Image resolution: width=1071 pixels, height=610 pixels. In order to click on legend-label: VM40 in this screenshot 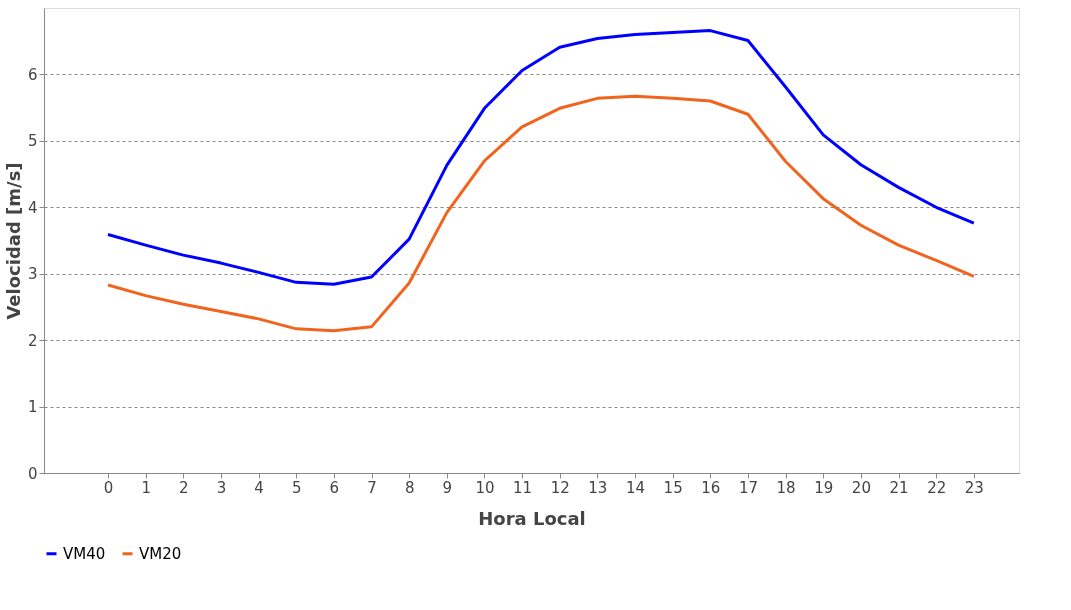, I will do `click(84, 553)`.